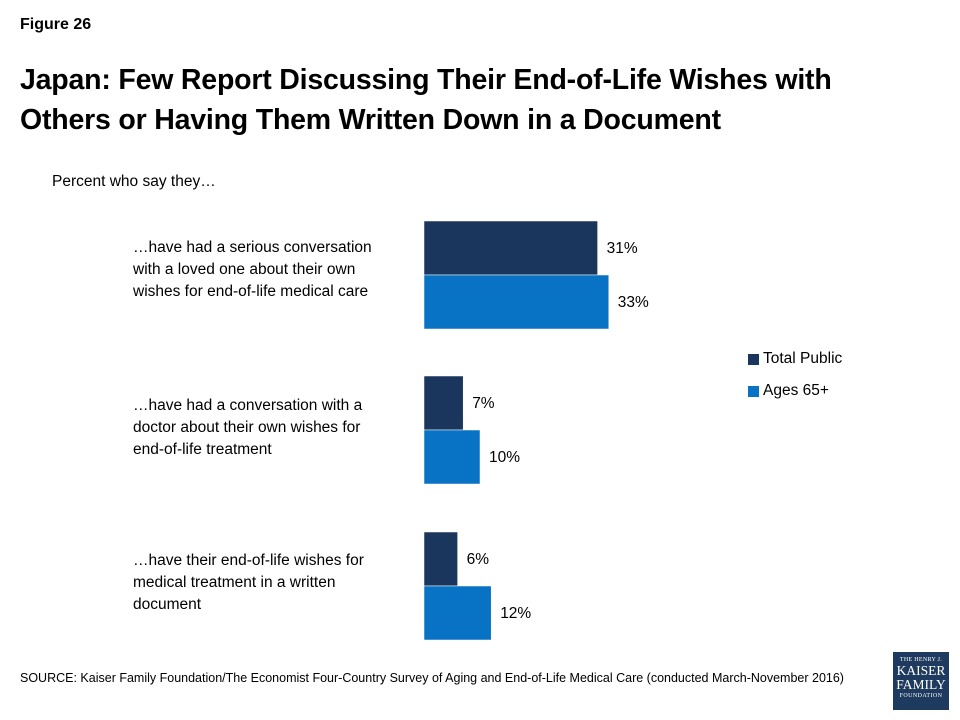 This screenshot has width=960, height=720. What do you see at coordinates (478, 559) in the screenshot?
I see `data-label-total-public-3: 6%` at bounding box center [478, 559].